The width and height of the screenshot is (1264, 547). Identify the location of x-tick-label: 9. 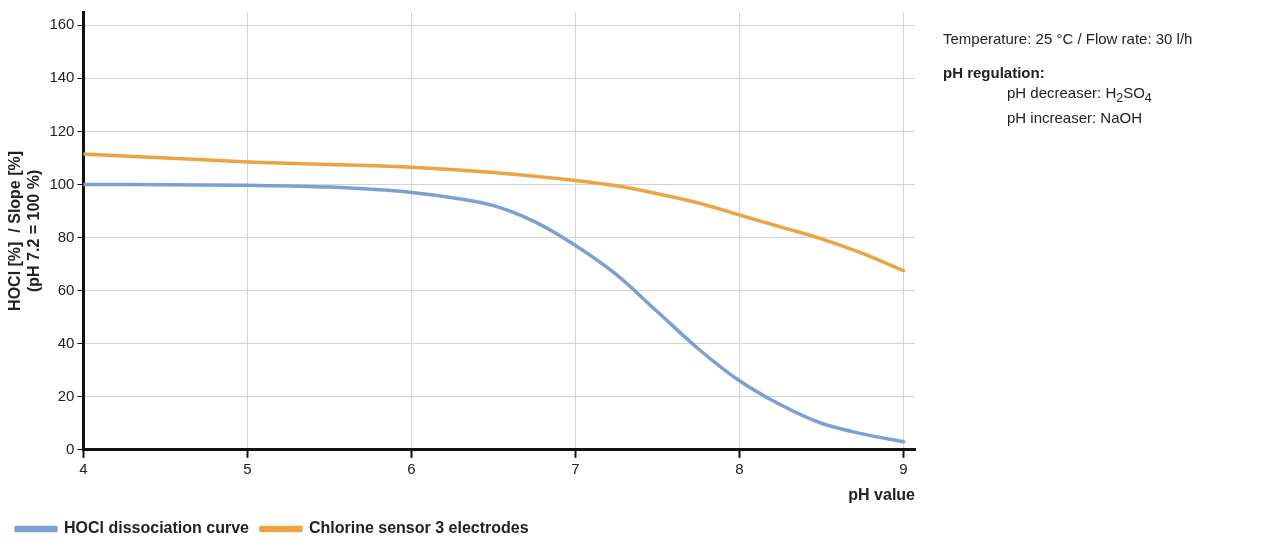
(903, 468).